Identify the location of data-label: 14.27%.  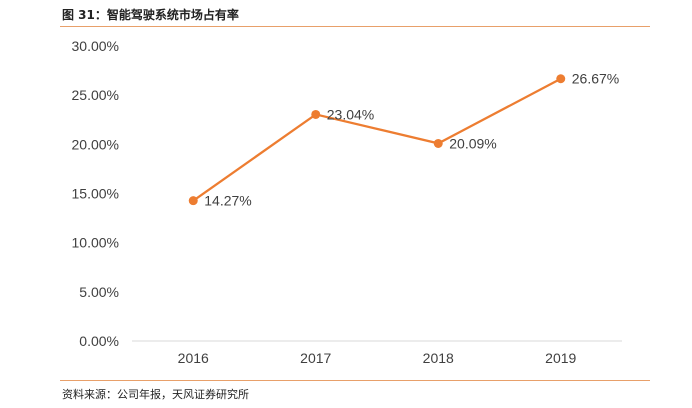
(227, 201).